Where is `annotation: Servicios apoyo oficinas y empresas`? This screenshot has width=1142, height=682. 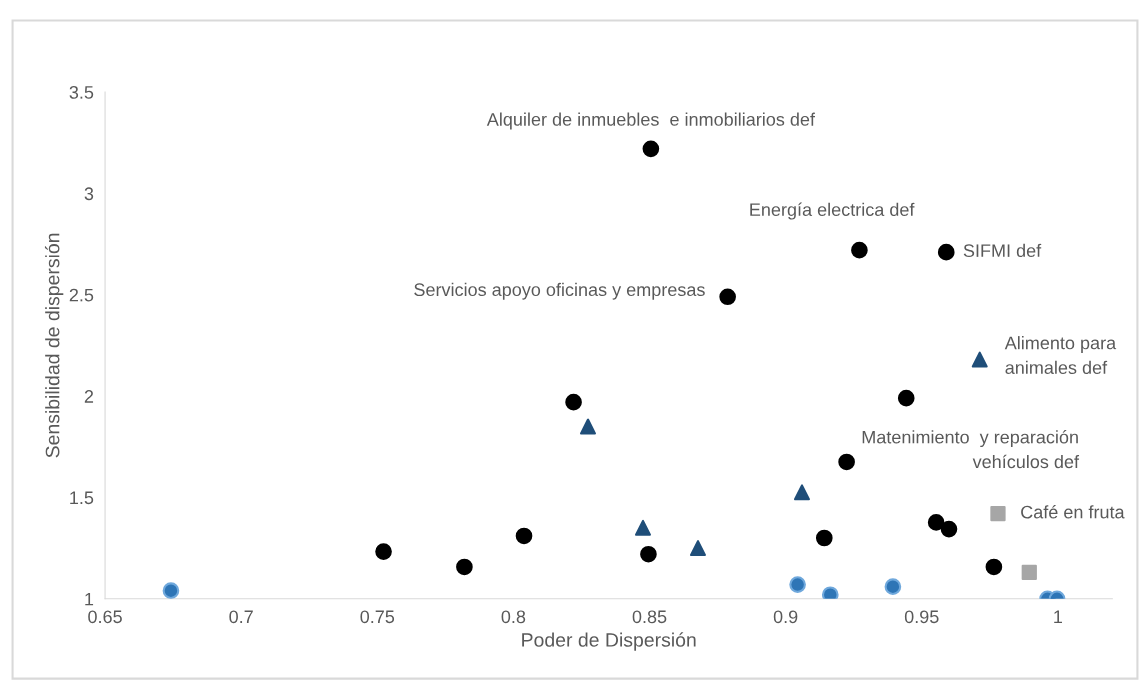
annotation: Servicios apoyo oficinas y empresas is located at coordinates (559, 291).